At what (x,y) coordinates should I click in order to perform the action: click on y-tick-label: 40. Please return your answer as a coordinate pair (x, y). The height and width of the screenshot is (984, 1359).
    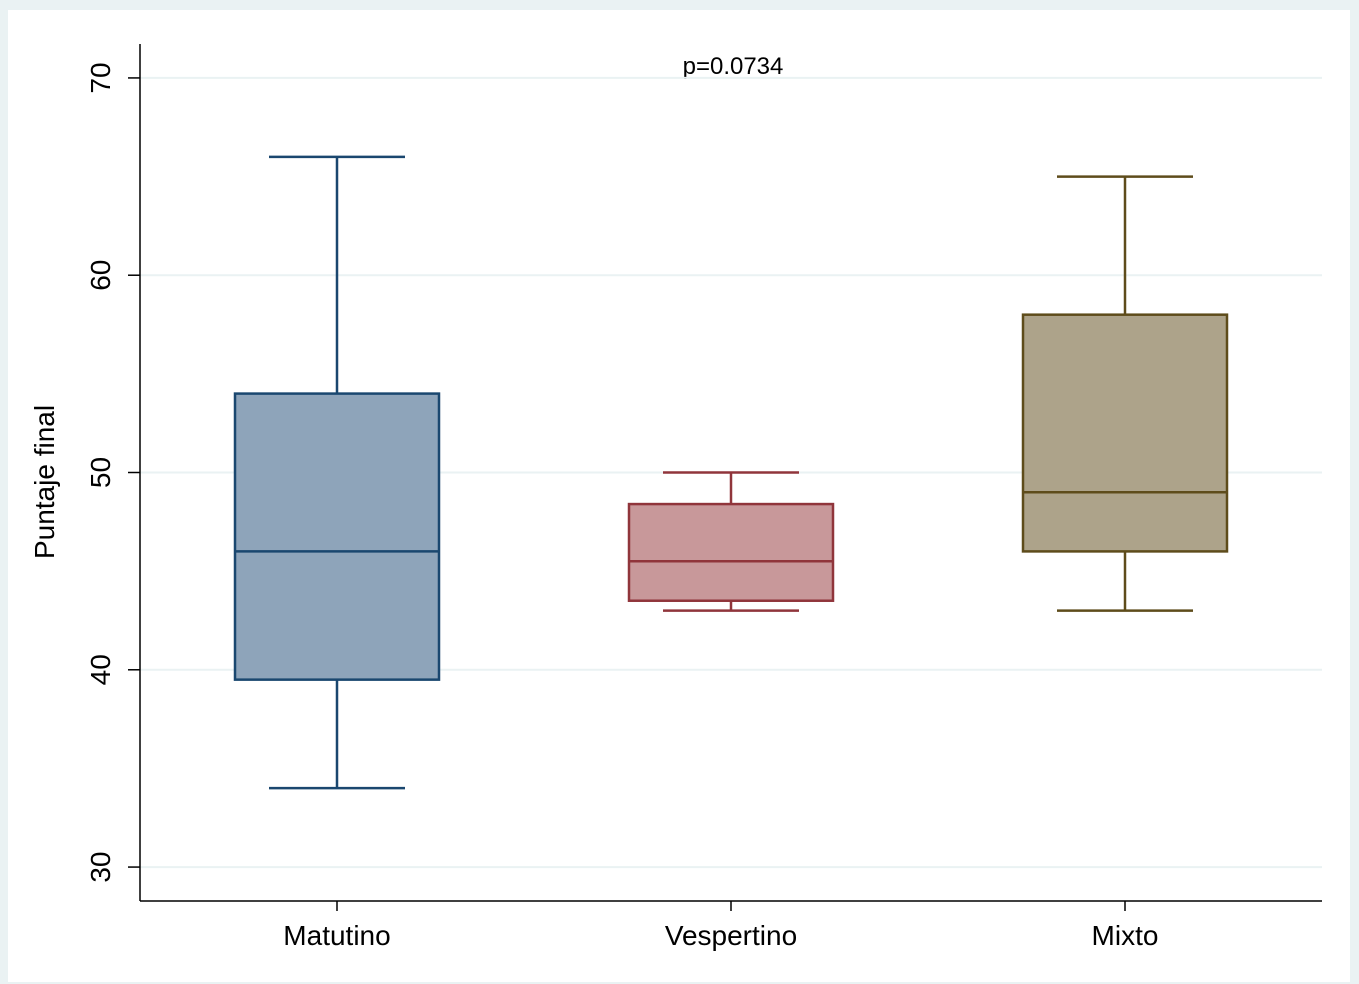
    Looking at the image, I should click on (100, 669).